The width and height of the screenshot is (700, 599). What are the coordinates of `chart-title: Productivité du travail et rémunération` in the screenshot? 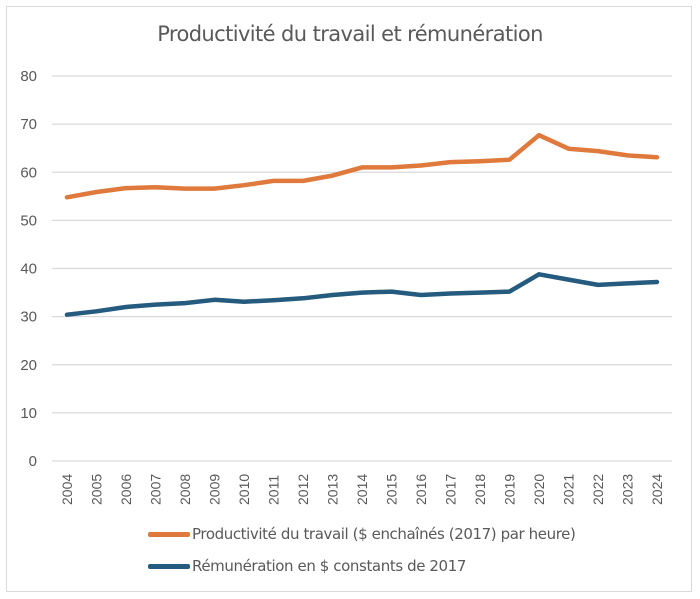 It's located at (350, 34).